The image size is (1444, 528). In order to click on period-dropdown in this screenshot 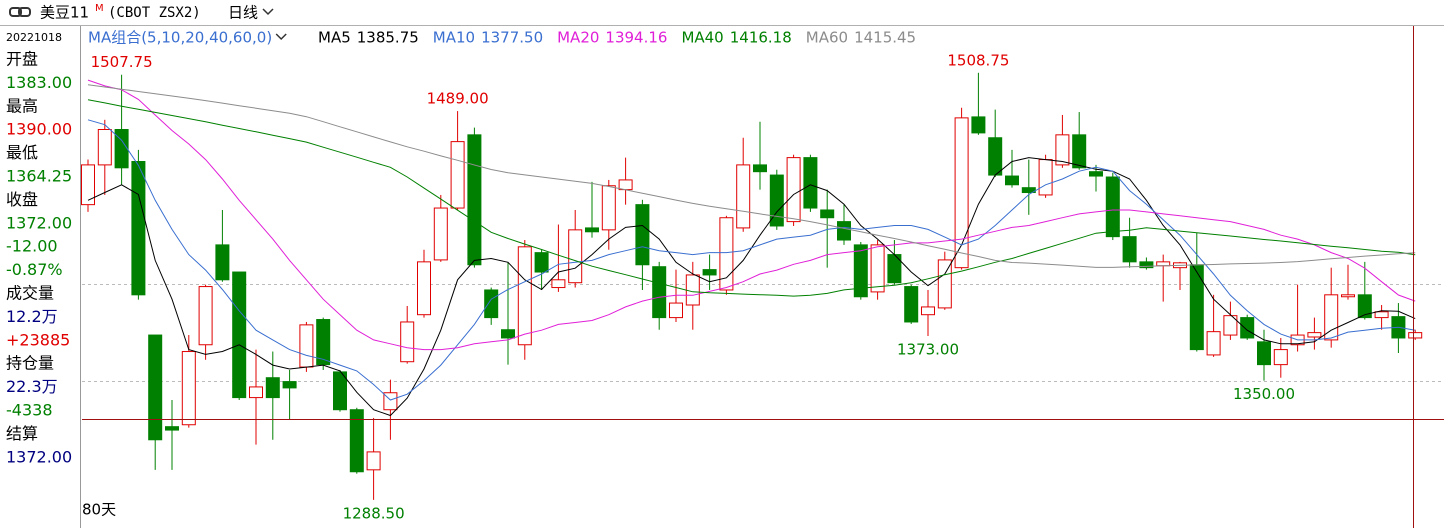, I will do `click(268, 12)`.